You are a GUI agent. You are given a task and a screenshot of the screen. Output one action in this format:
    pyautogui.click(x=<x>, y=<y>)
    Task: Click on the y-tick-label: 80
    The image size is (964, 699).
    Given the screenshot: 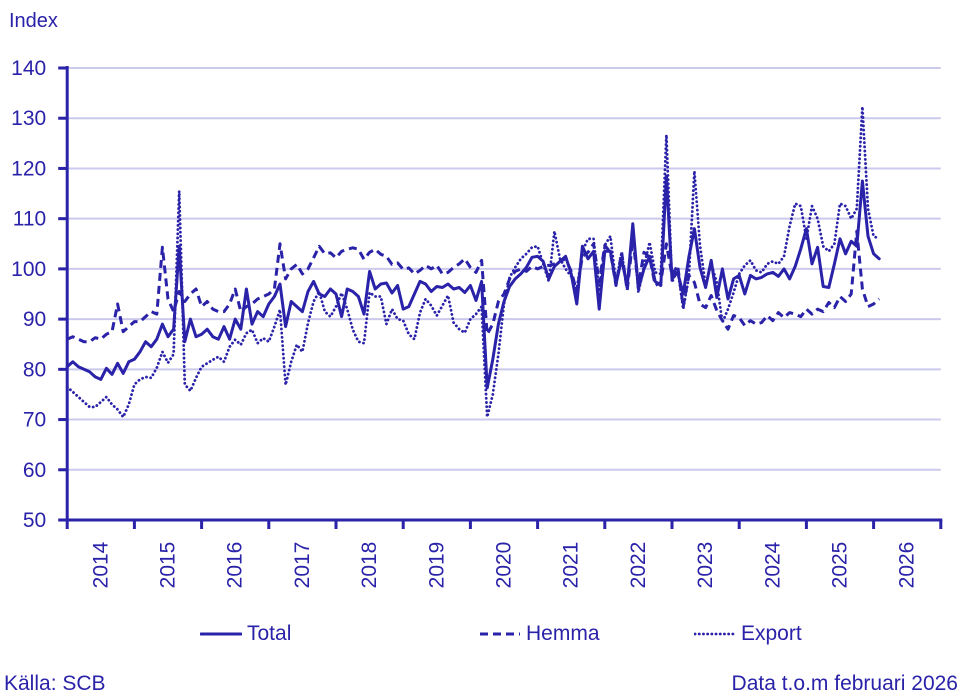 What is the action you would take?
    pyautogui.click(x=34, y=369)
    